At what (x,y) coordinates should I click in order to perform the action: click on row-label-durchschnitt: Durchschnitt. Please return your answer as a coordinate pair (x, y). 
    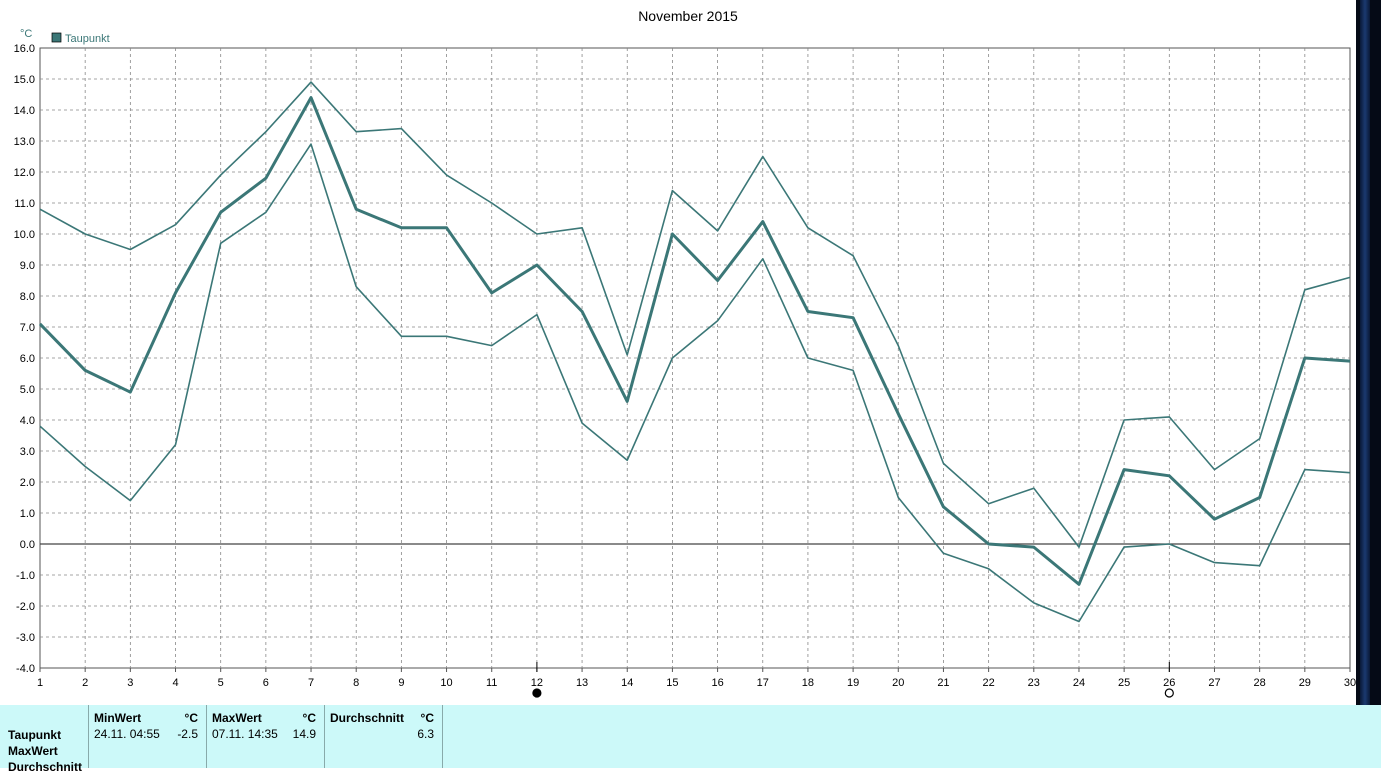
    Looking at the image, I should click on (45, 767).